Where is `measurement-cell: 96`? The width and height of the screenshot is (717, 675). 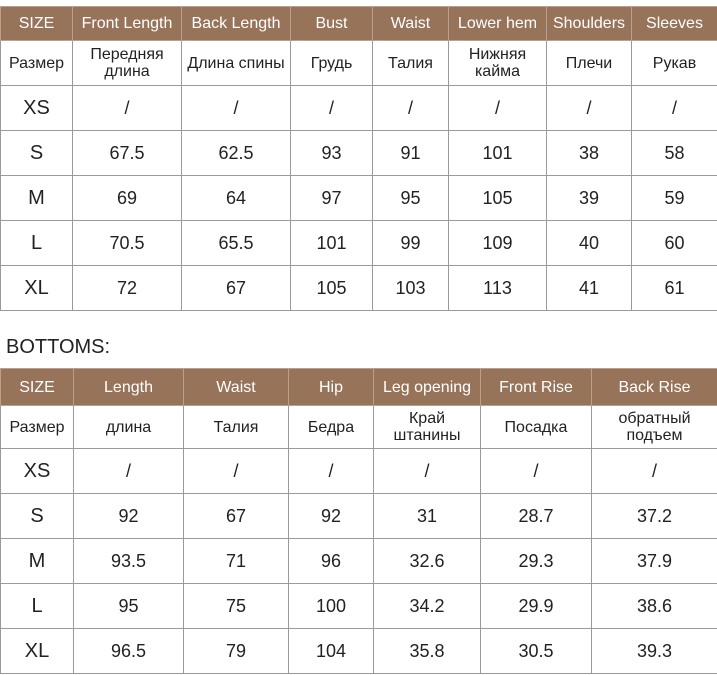 measurement-cell: 96 is located at coordinates (331, 561).